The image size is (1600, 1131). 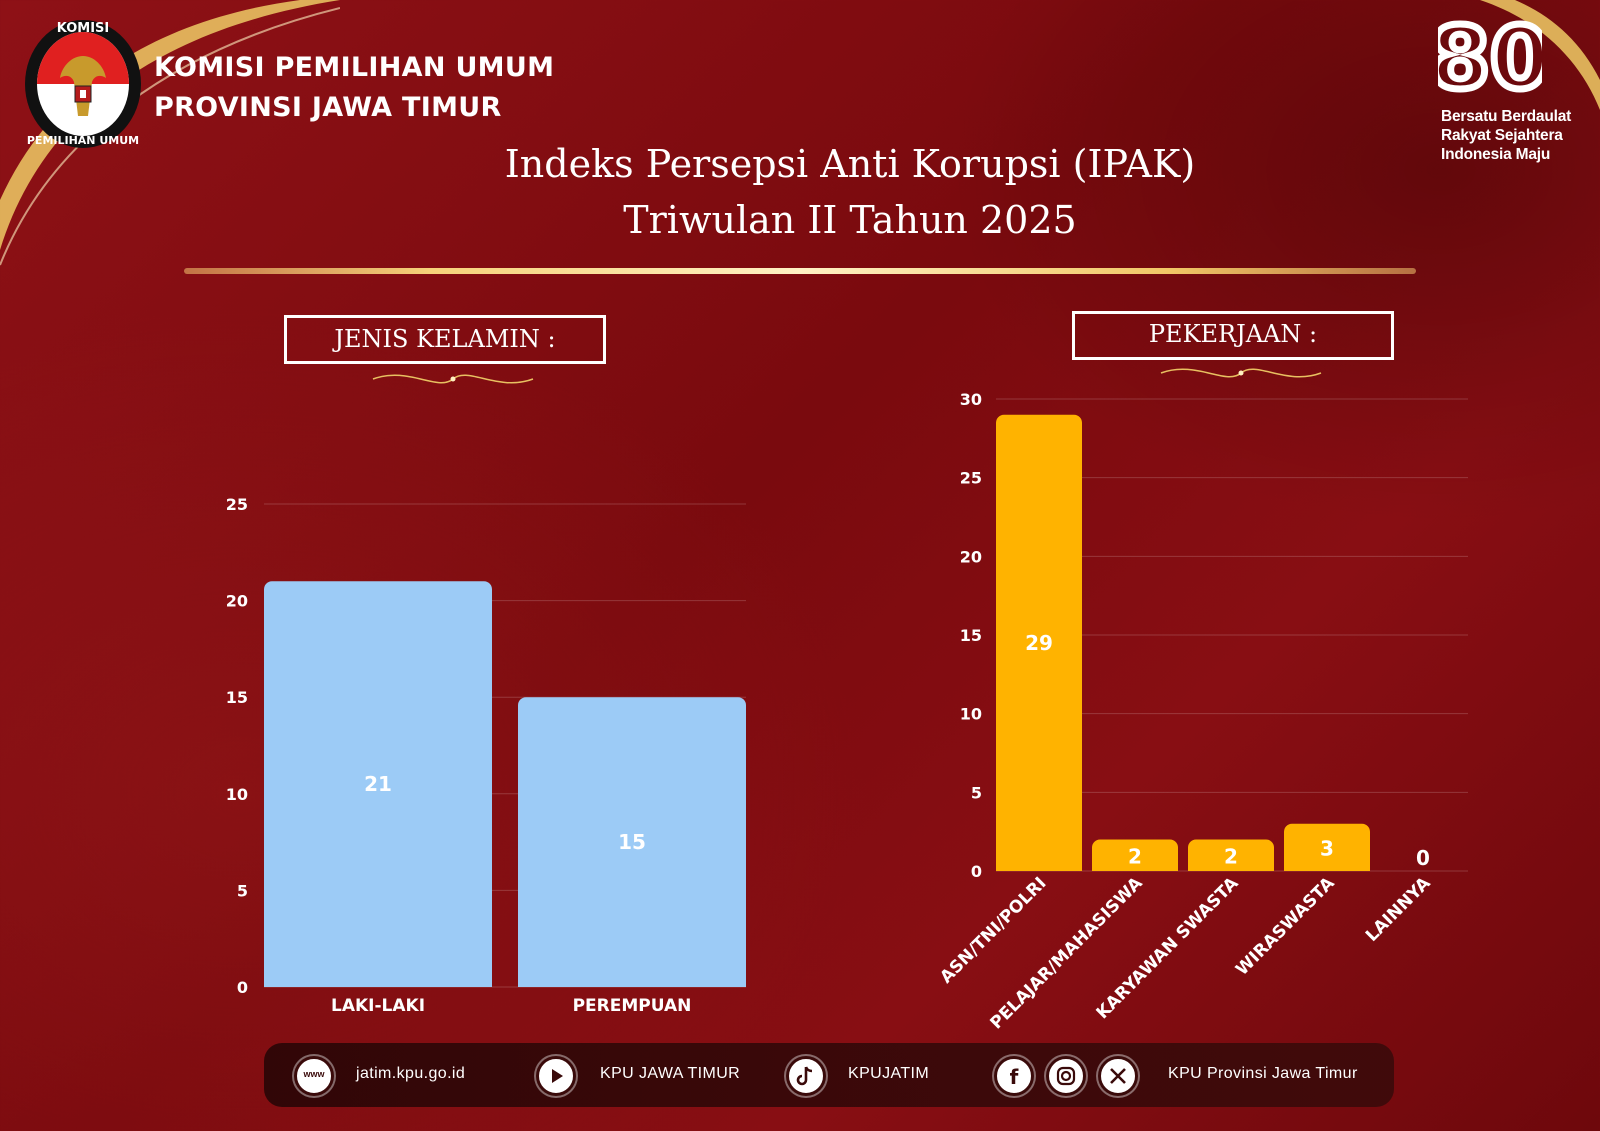 What do you see at coordinates (1496, 154) in the screenshot?
I see `tagline-line-3: Indonesia Maju` at bounding box center [1496, 154].